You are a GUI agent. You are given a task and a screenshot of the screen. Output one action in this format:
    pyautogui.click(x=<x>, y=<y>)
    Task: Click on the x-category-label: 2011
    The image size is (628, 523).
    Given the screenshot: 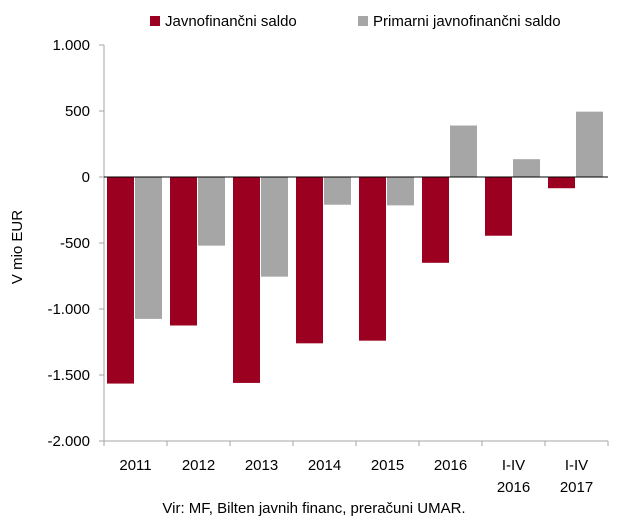 What is the action you would take?
    pyautogui.click(x=135, y=465)
    